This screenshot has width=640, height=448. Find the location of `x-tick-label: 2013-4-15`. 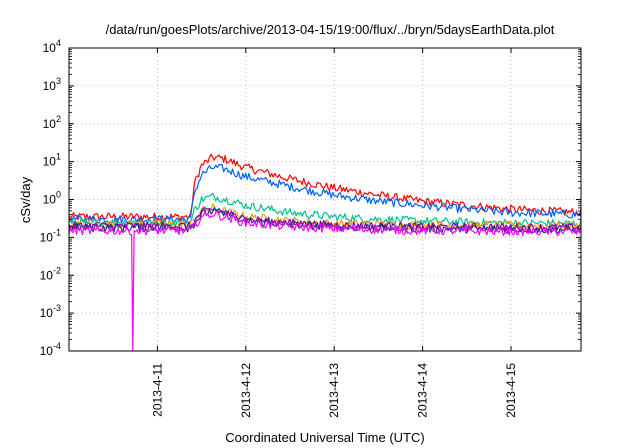

x-tick-label: 2013-4-15 is located at coordinates (511, 390).